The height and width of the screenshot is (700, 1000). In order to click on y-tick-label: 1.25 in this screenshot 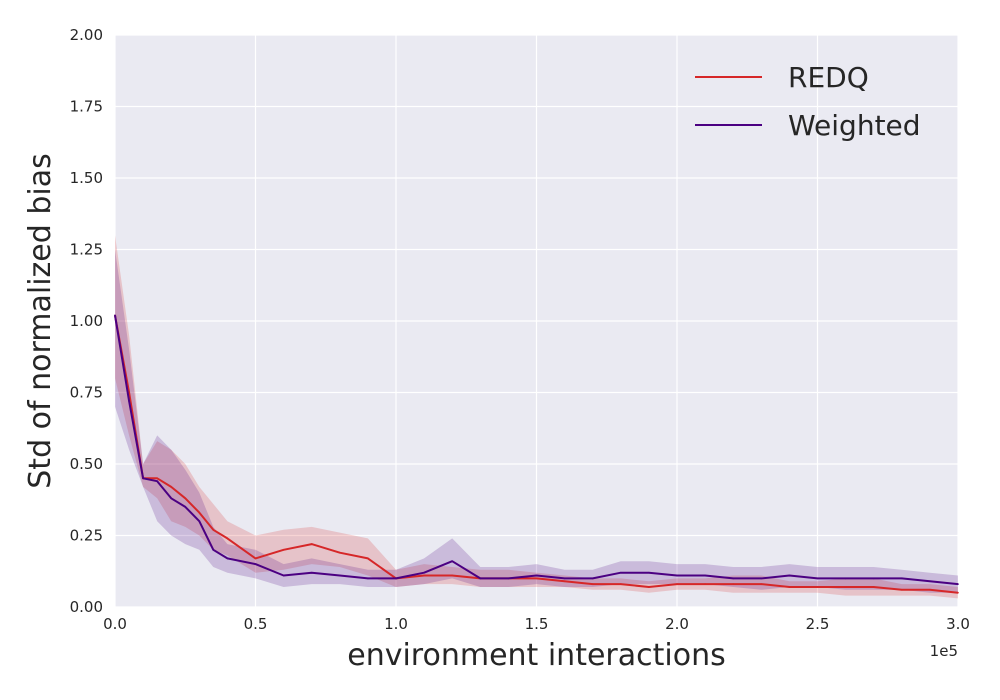, I will do `click(86, 250)`.